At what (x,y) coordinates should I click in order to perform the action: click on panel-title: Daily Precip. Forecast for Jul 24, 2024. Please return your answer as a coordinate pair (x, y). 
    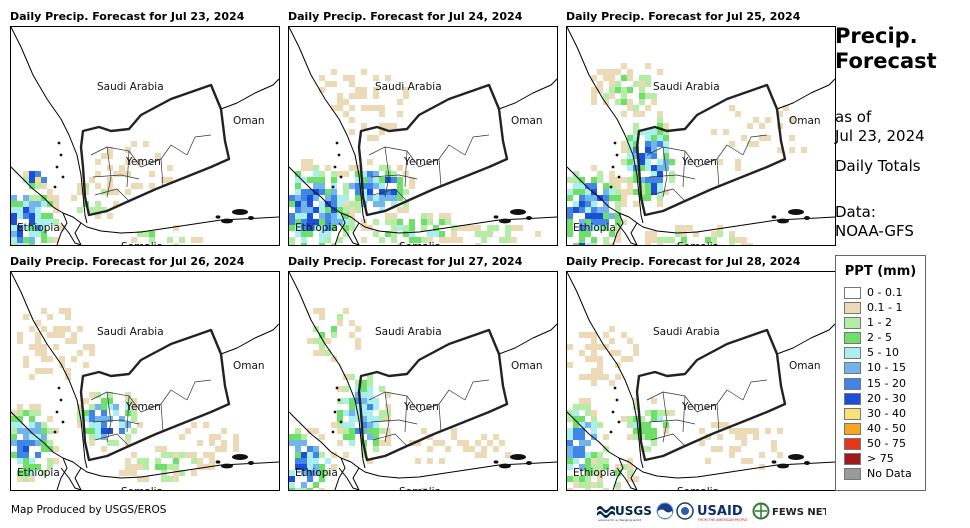
    Looking at the image, I should click on (405, 16).